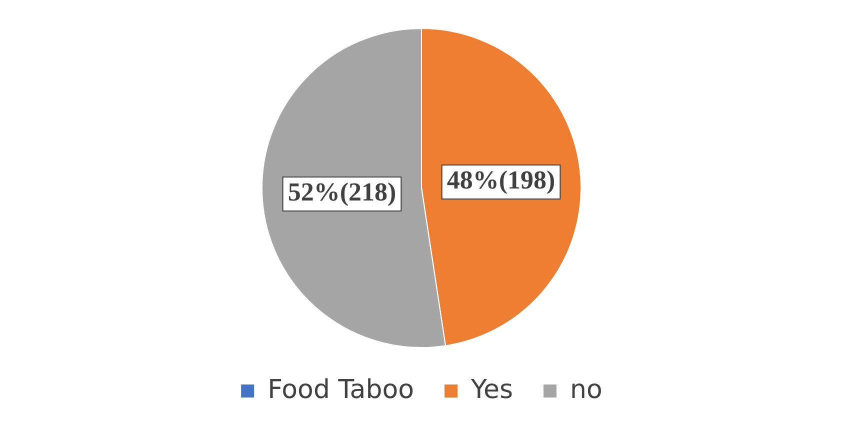  Describe the element at coordinates (492, 389) in the screenshot. I see `legend-label: Yes` at that location.